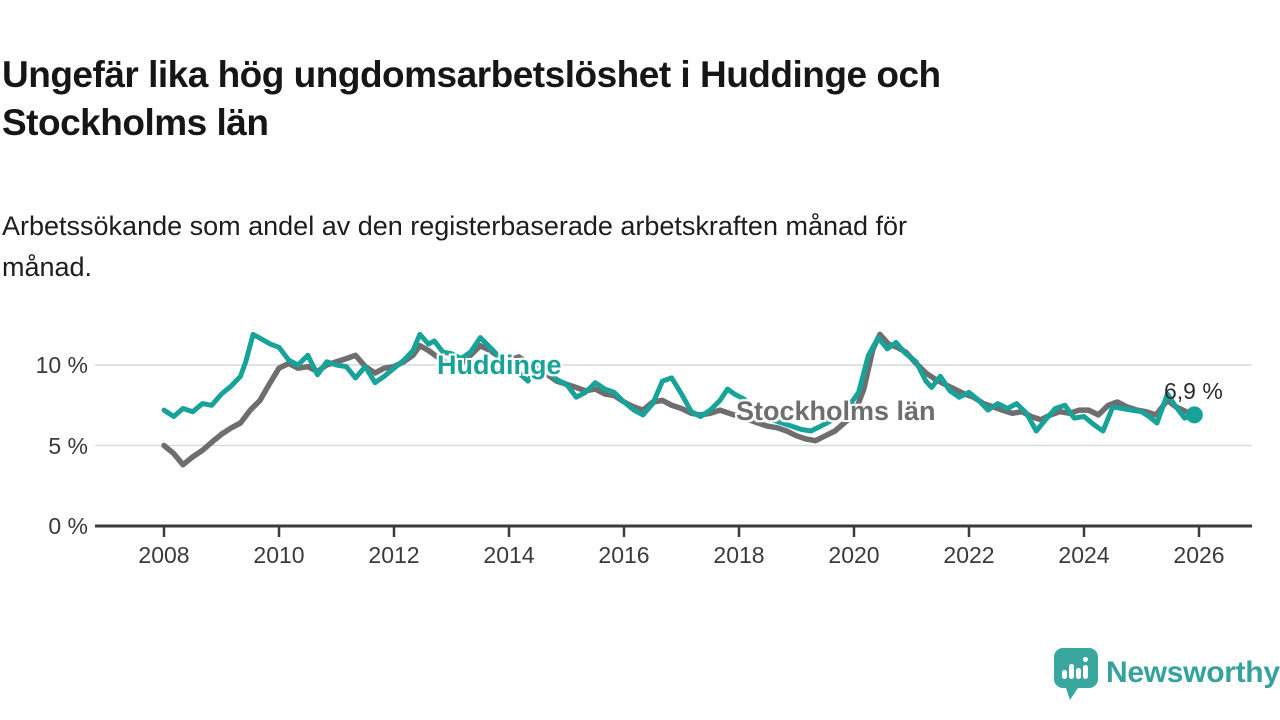 This screenshot has width=1280, height=720. What do you see at coordinates (509, 555) in the screenshot?
I see `x-axis-tick-label: 2014` at bounding box center [509, 555].